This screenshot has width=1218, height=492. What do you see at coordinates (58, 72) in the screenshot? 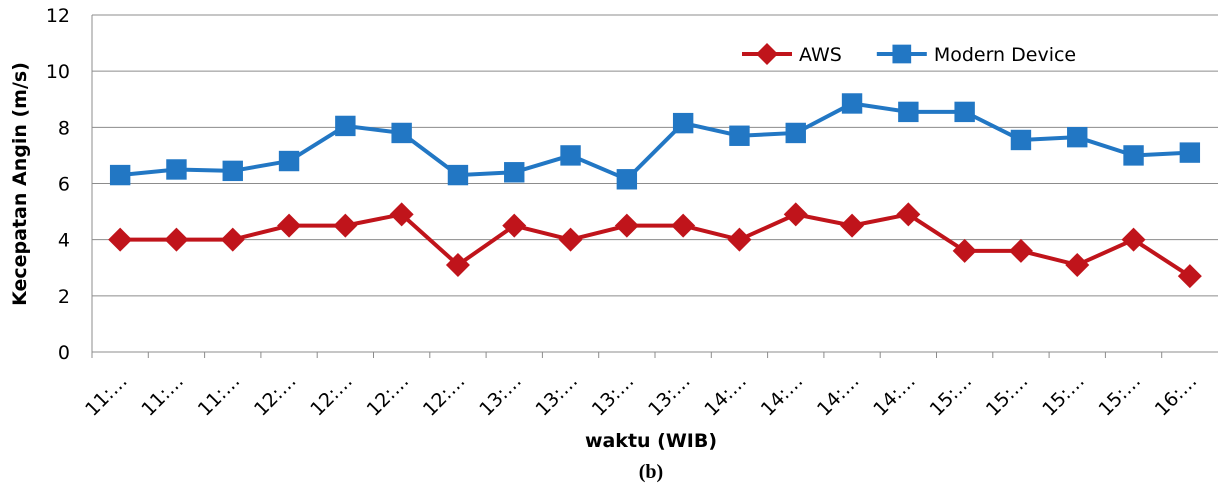
I see `y-tick-label: 10` at bounding box center [58, 72].